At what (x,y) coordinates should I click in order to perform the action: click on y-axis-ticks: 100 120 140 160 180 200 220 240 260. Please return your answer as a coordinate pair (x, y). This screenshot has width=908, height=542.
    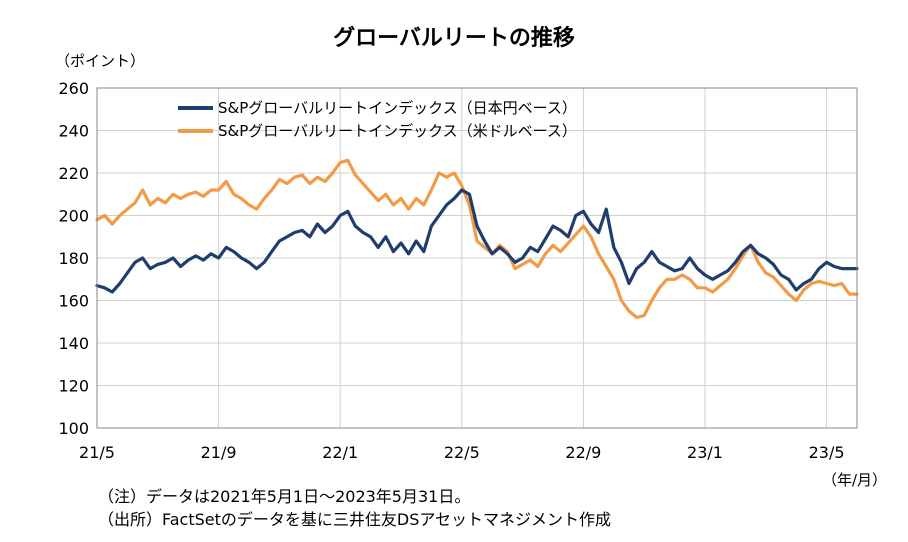
    Looking at the image, I should click on (73, 258).